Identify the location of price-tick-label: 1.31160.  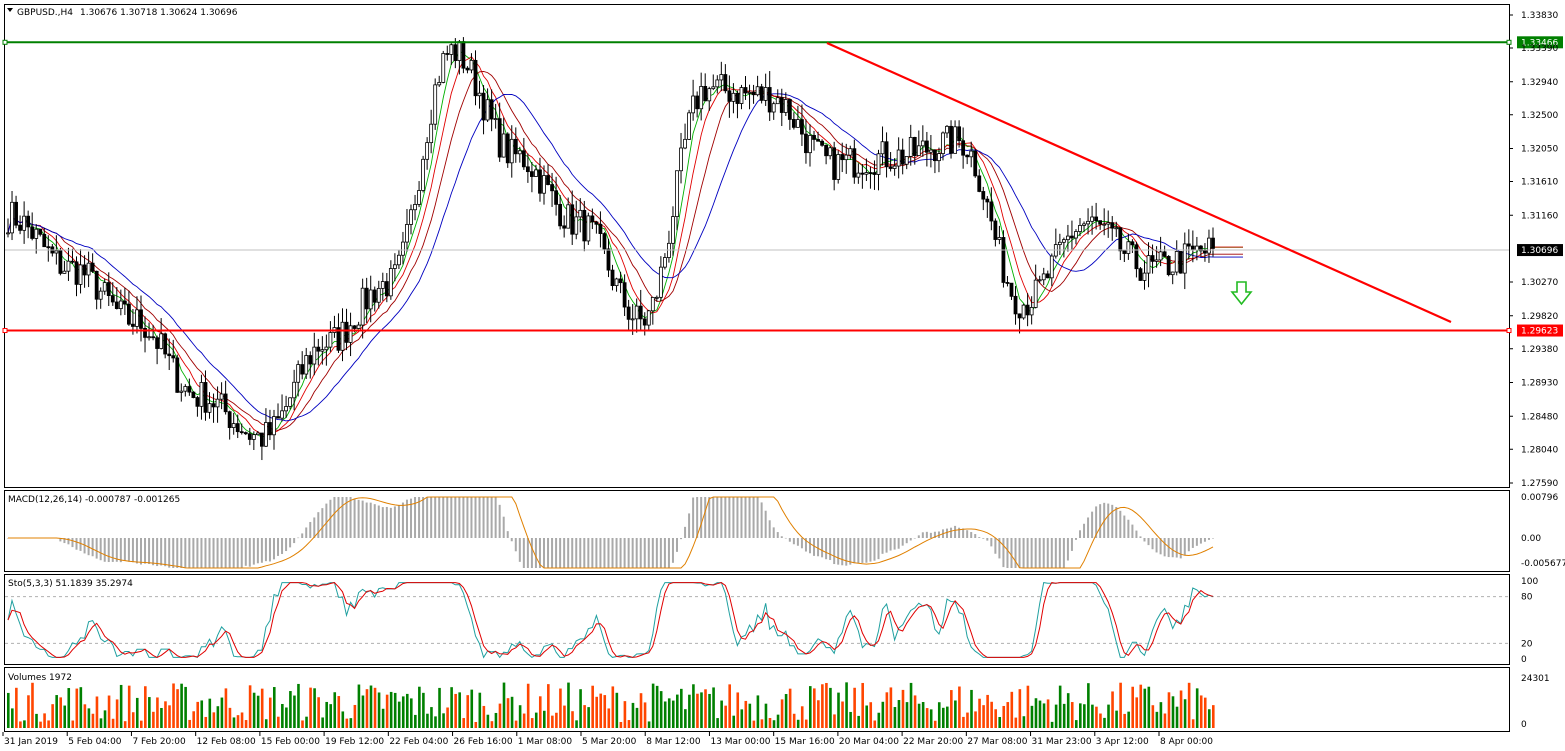
(1539, 216).